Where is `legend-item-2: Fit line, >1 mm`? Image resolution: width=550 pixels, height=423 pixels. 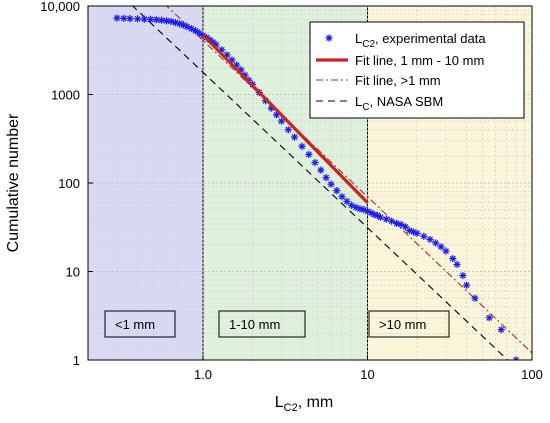 legend-item-2: Fit line, >1 mm is located at coordinates (378, 80).